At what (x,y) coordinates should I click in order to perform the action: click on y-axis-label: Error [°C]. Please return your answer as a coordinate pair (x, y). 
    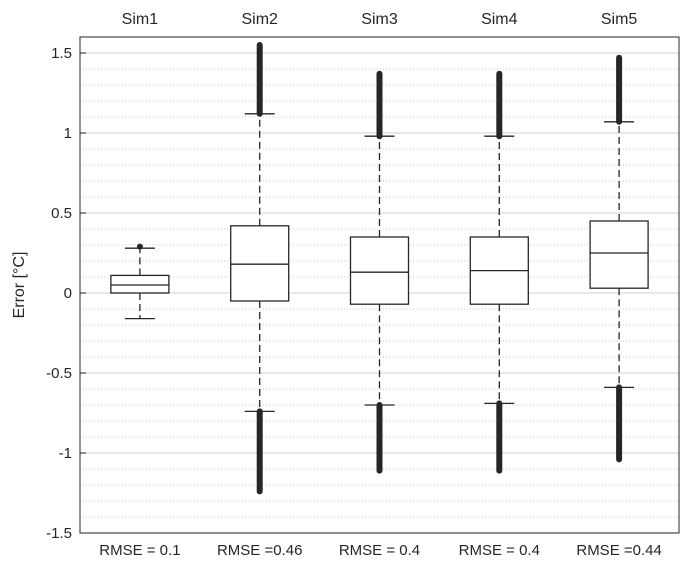
    Looking at the image, I should click on (19, 285).